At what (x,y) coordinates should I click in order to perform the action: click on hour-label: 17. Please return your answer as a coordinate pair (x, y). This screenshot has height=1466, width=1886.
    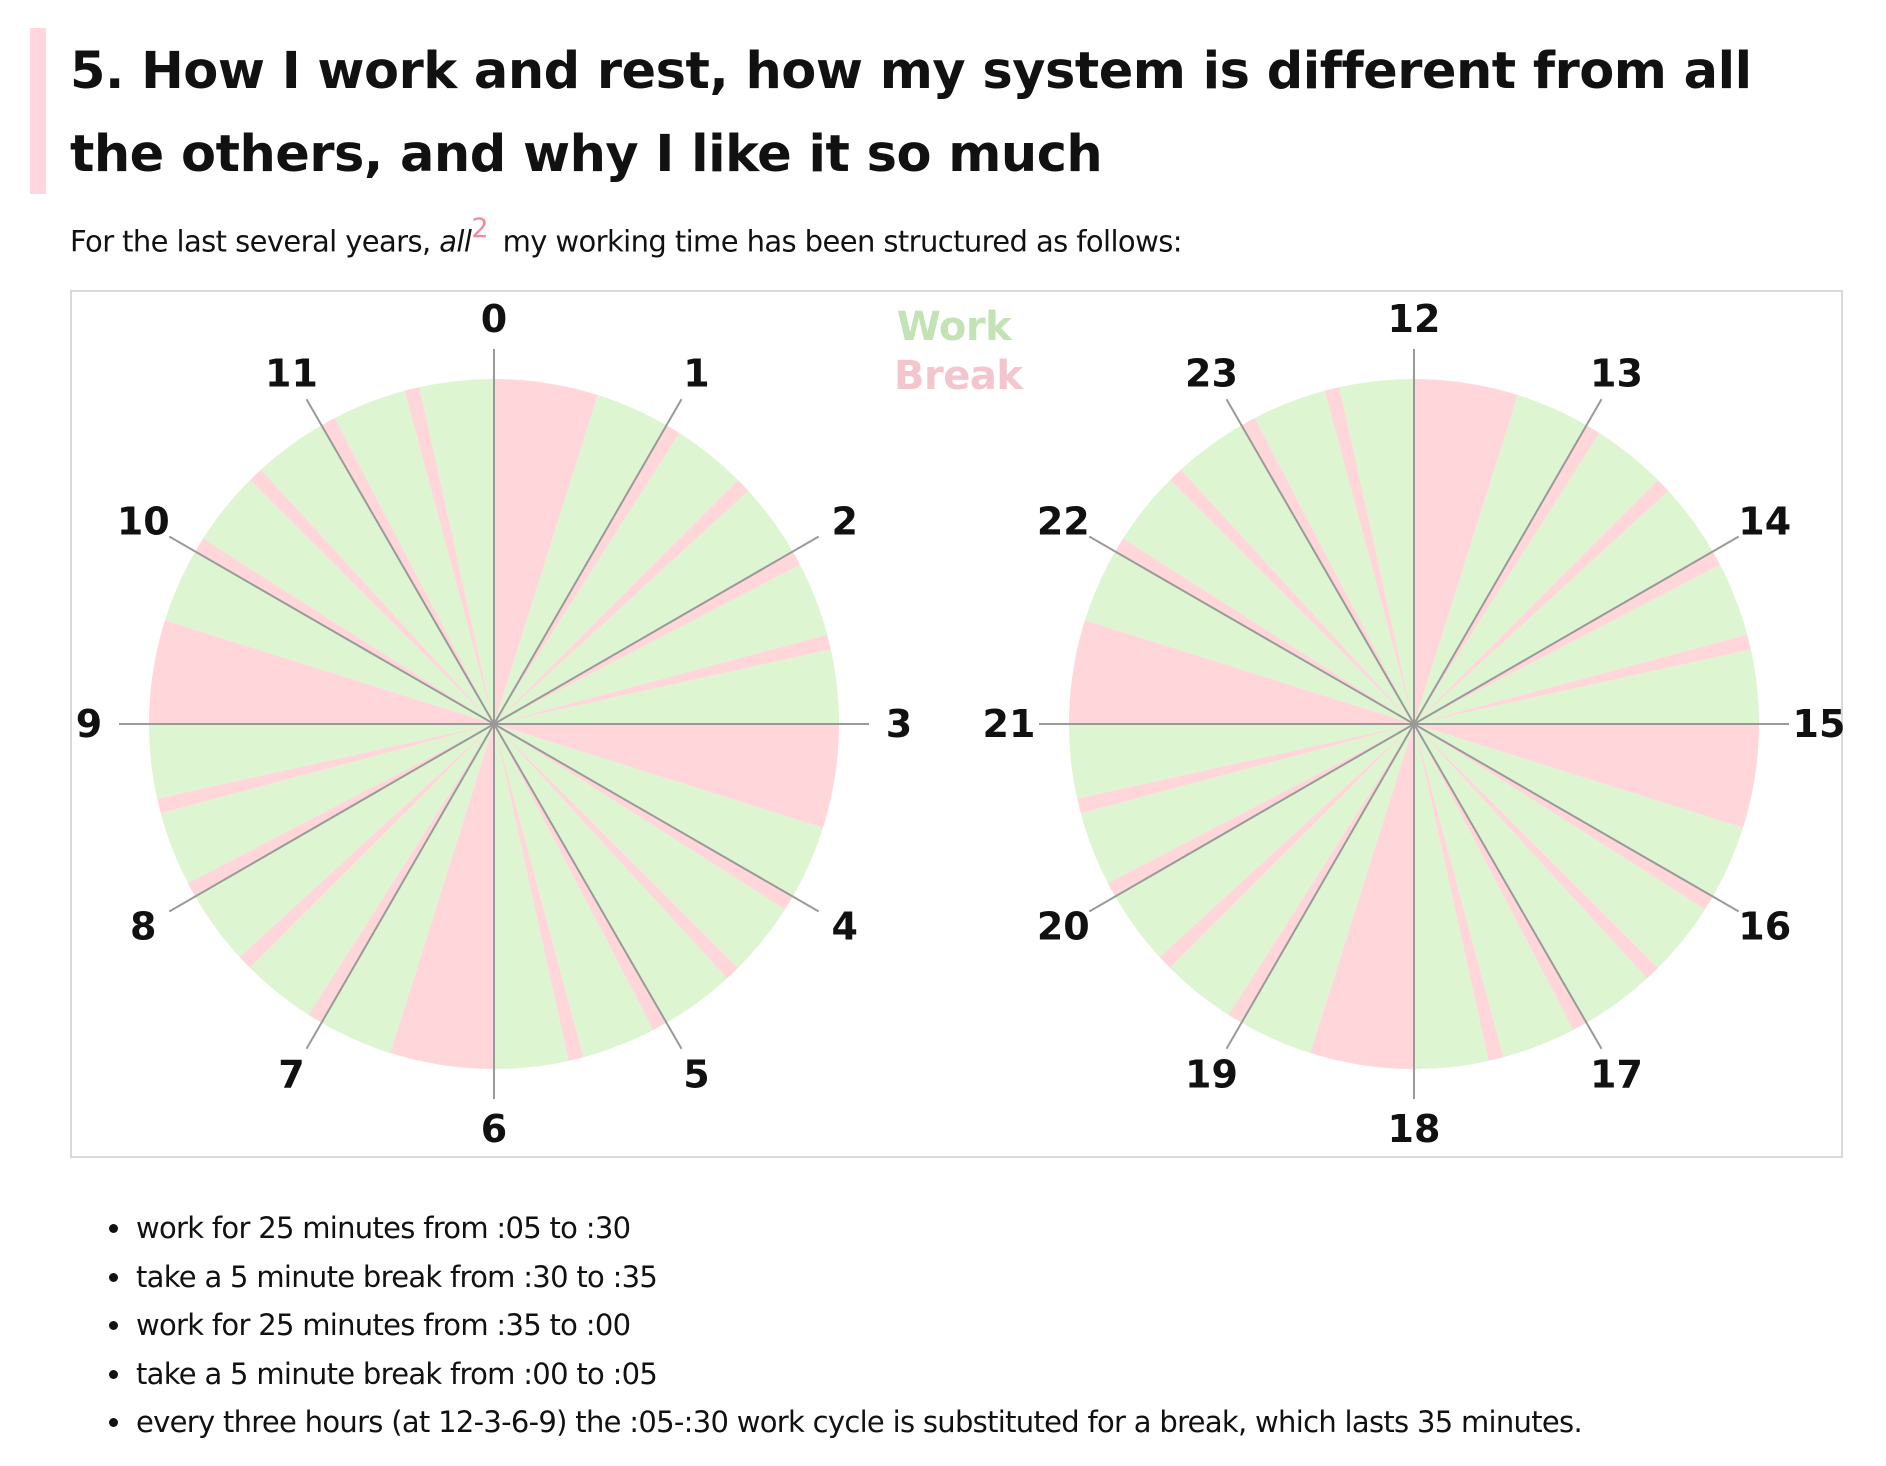
    Looking at the image, I should click on (1616, 1075).